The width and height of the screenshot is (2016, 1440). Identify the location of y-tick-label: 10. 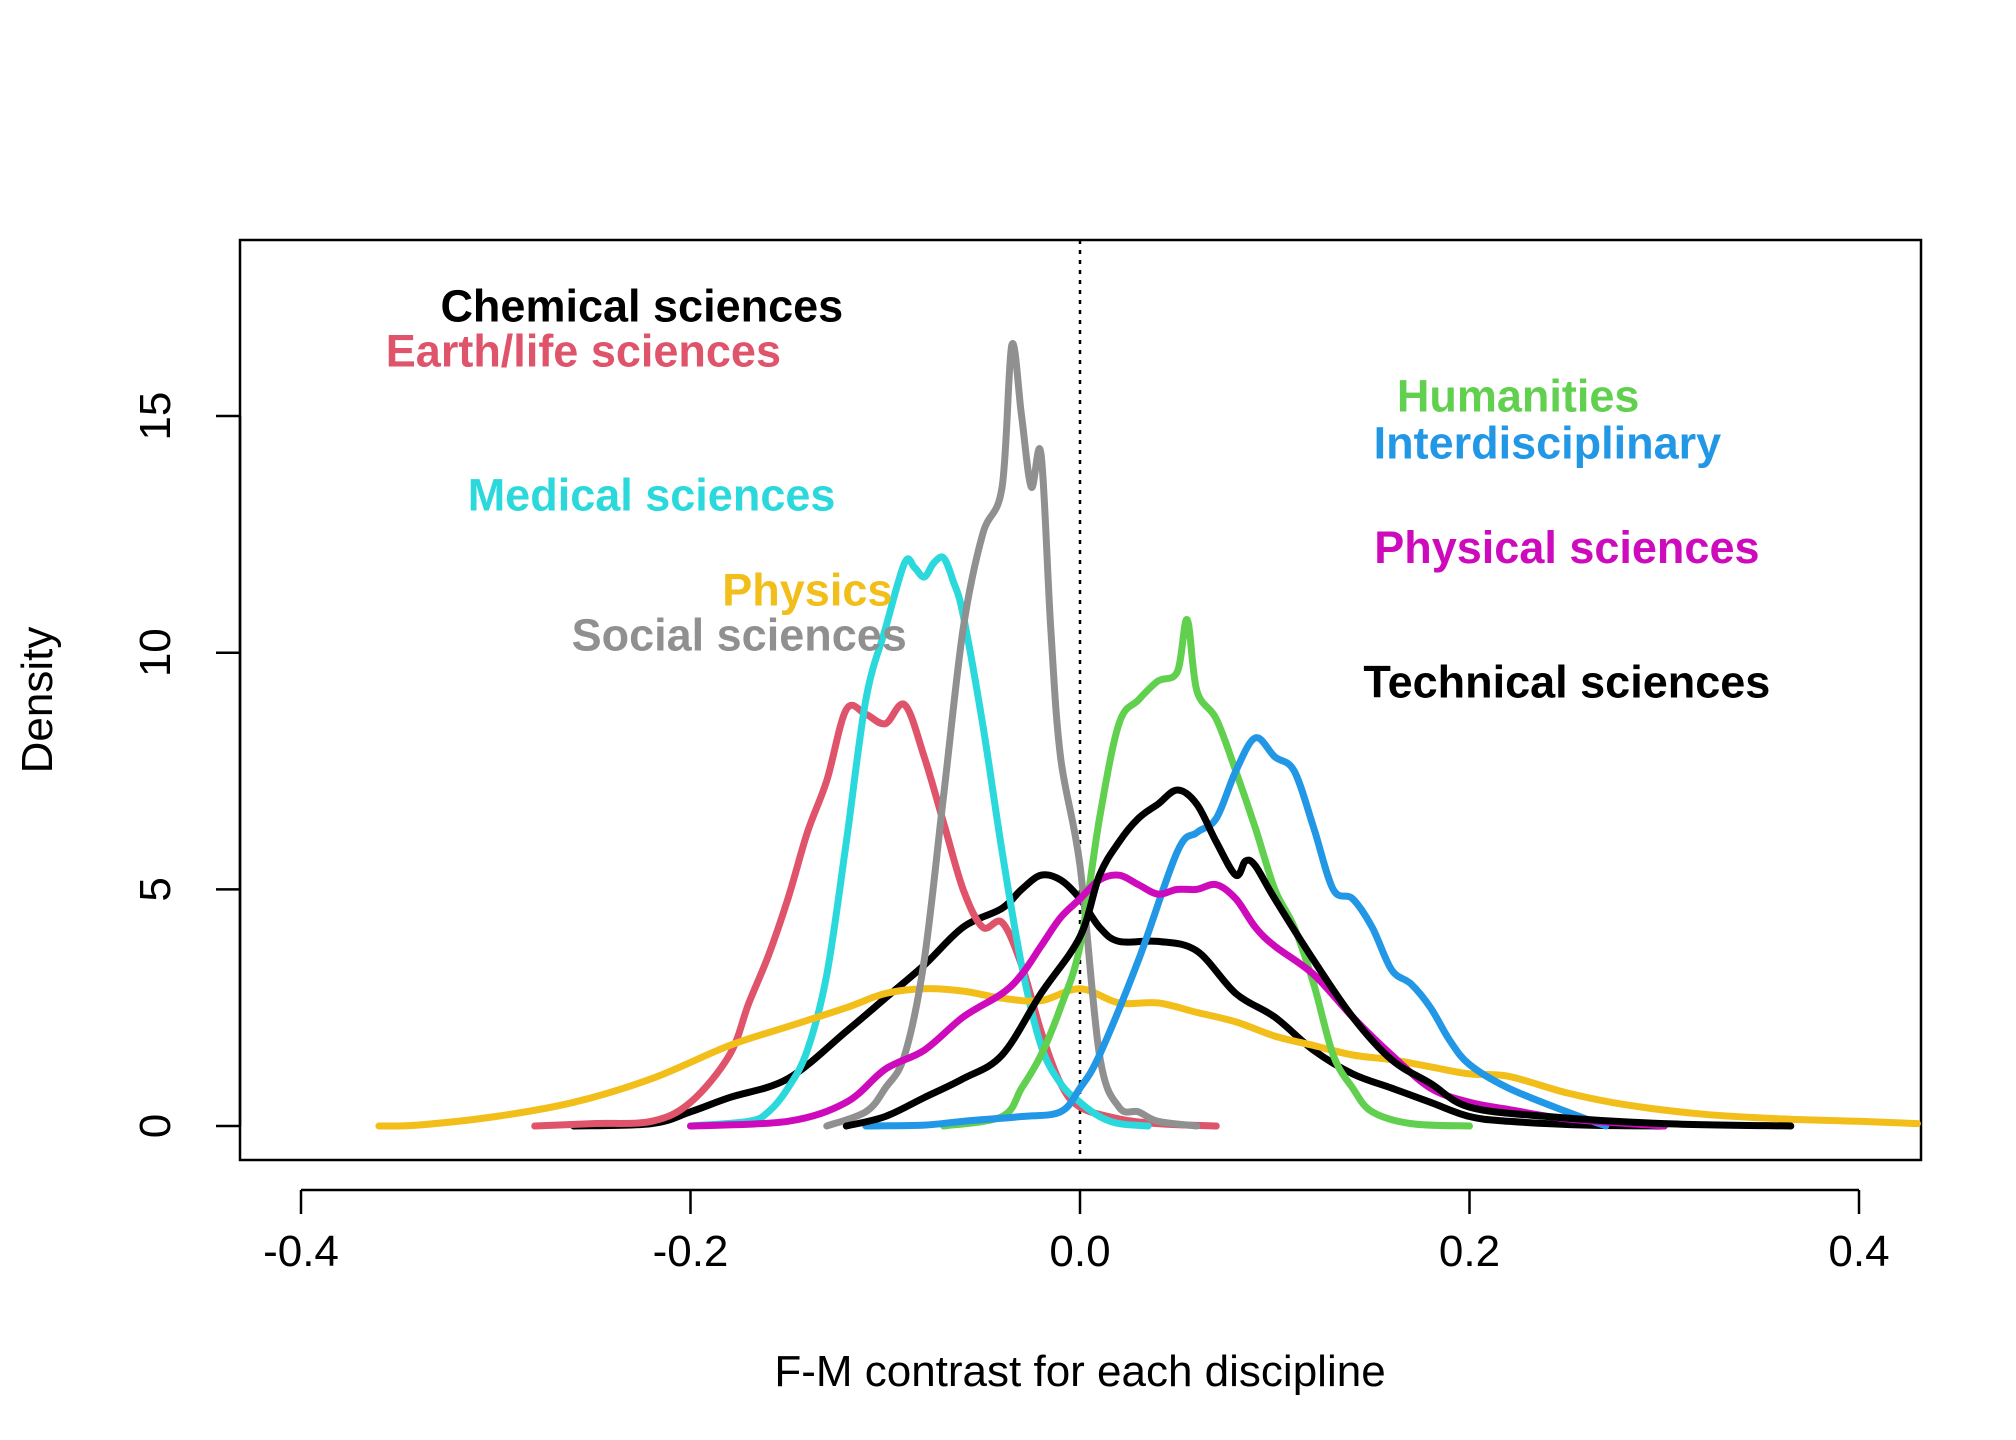
(155, 652).